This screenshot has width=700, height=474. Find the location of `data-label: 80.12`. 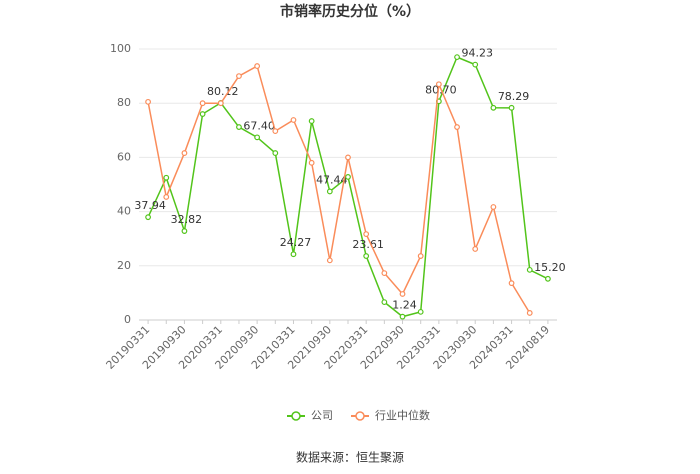

data-label: 80.12 is located at coordinates (223, 91).